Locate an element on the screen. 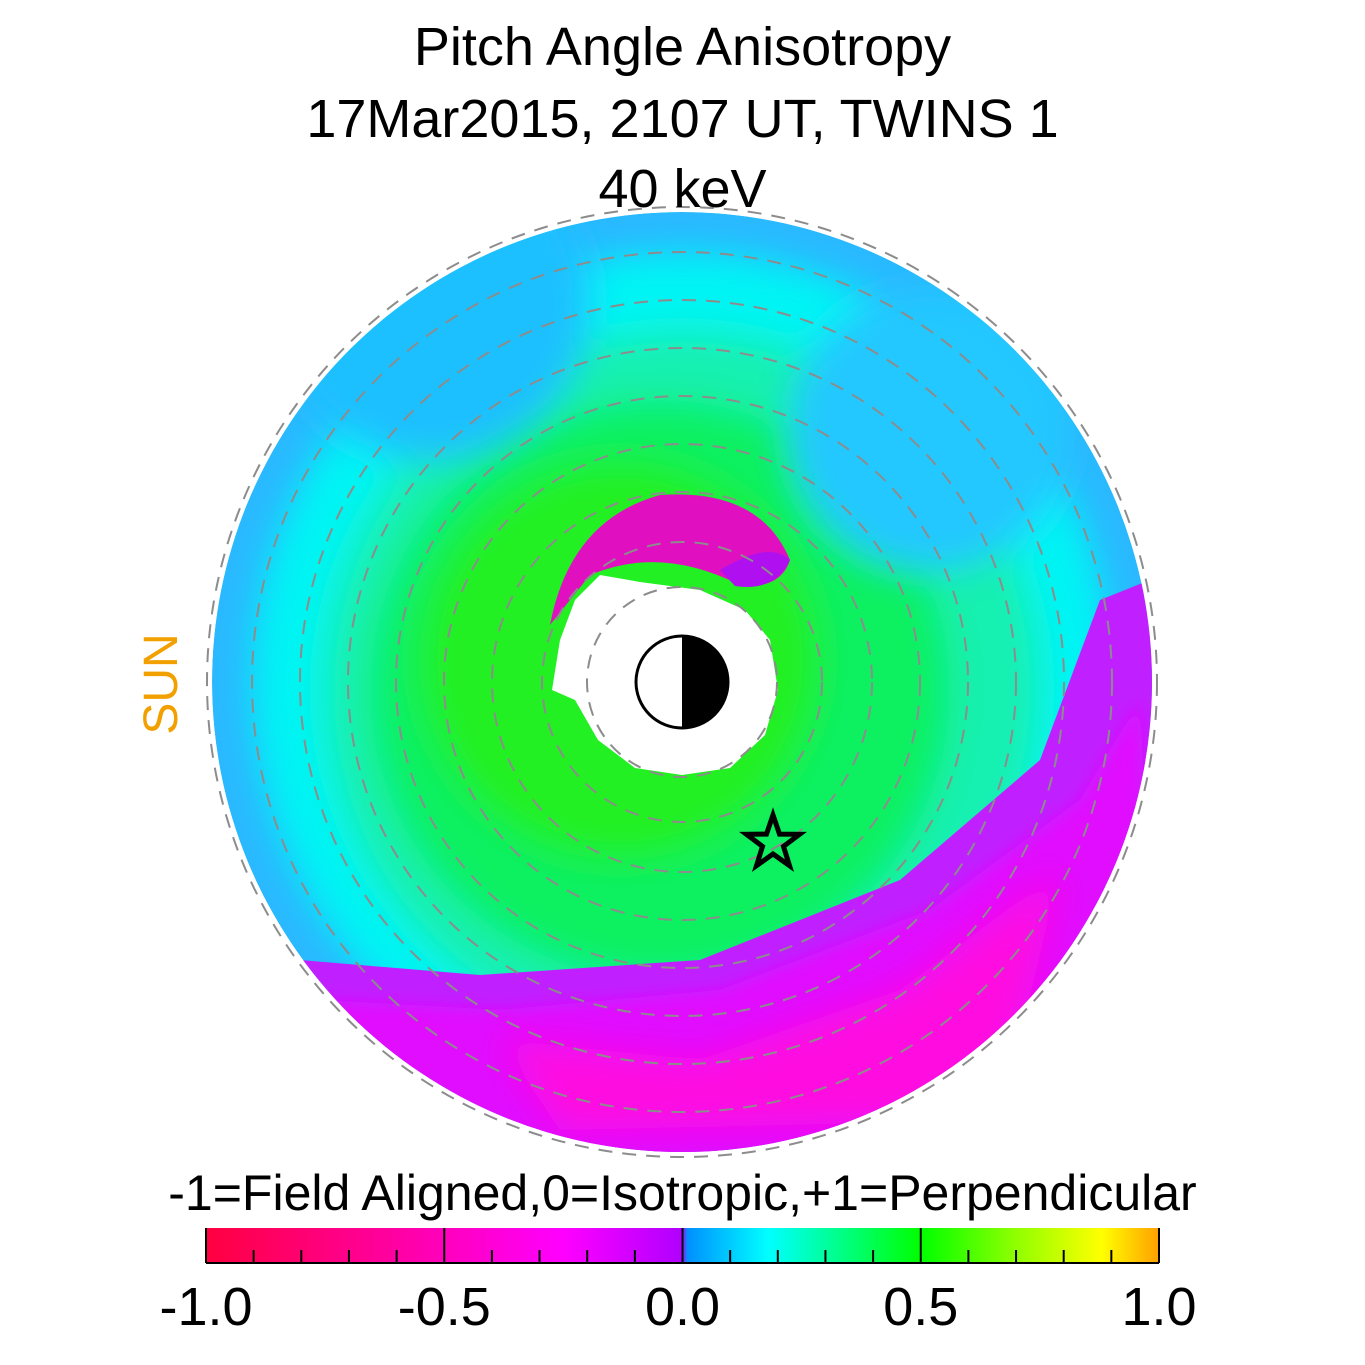 This screenshot has height=1365, width=1365. colorbar-tick-label: 0.5 is located at coordinates (921, 1307).